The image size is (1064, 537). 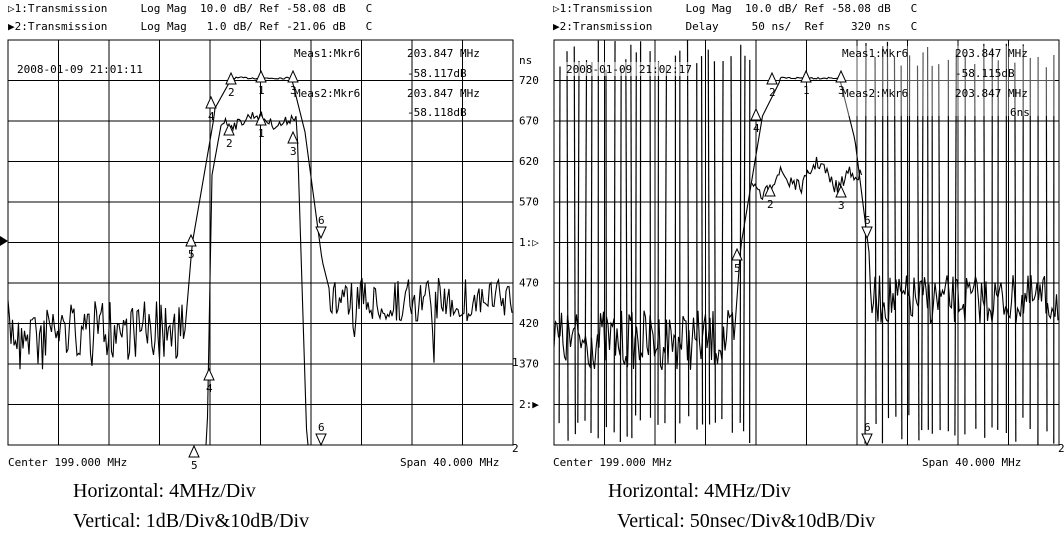 I want to click on left-footer-center: Center 199.000 MHz, so click(x=67, y=462).